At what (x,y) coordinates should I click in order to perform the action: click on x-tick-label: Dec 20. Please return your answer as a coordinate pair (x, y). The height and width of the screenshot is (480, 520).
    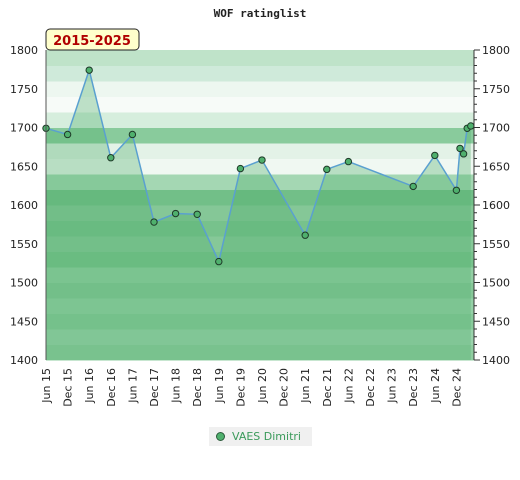
    Looking at the image, I should click on (284, 387).